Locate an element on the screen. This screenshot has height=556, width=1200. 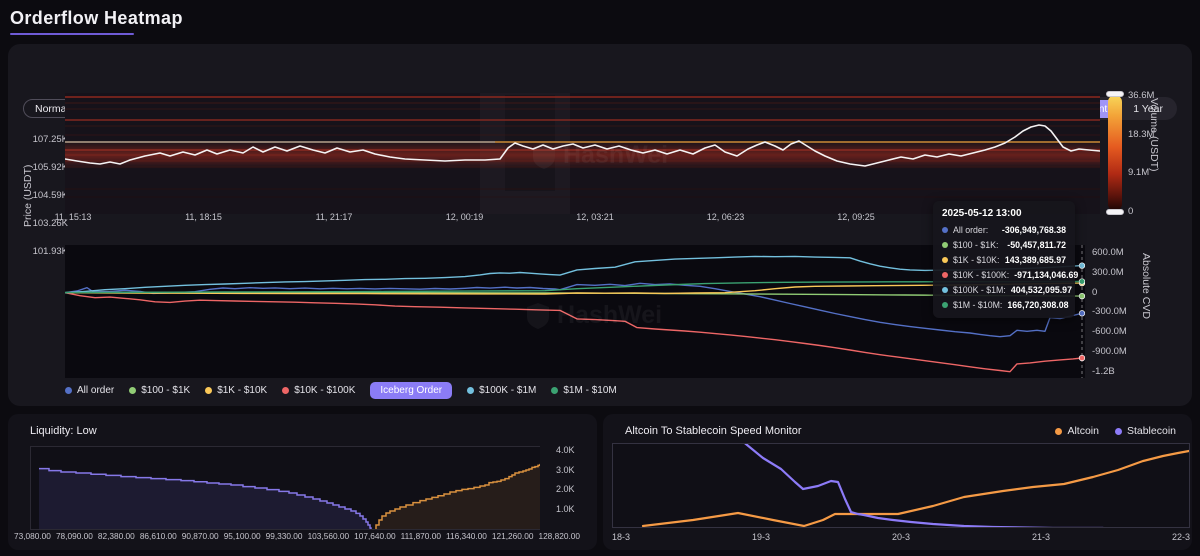
price-level-tick: 99,330.00 is located at coordinates (284, 536).